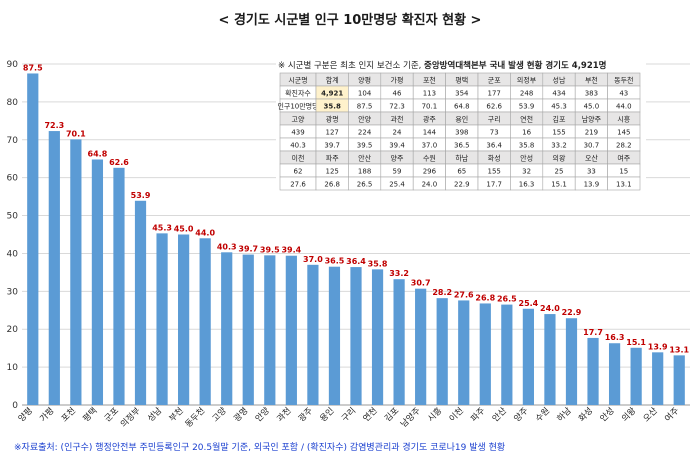  I want to click on x-tick-label: 동두천, so click(195, 417).